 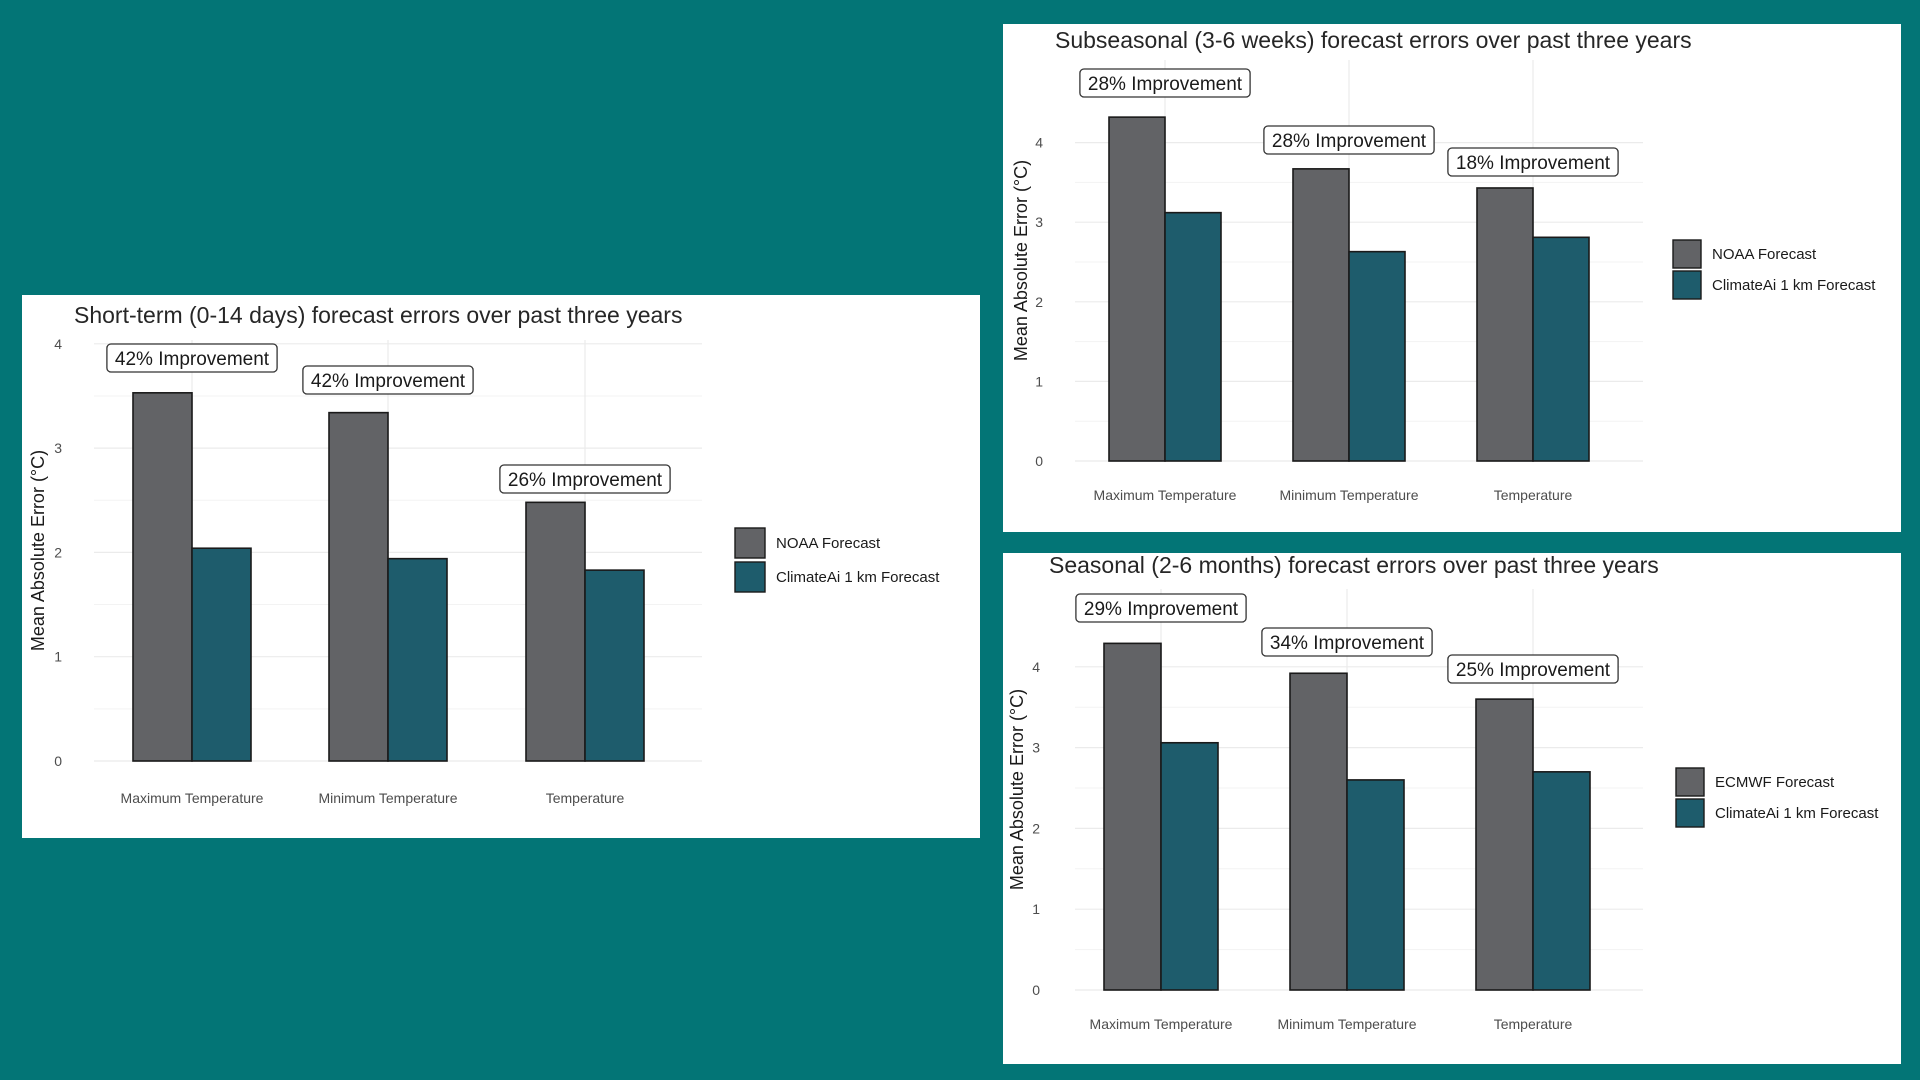 I want to click on improvement-label-text: 25% Improvement, so click(x=1533, y=670).